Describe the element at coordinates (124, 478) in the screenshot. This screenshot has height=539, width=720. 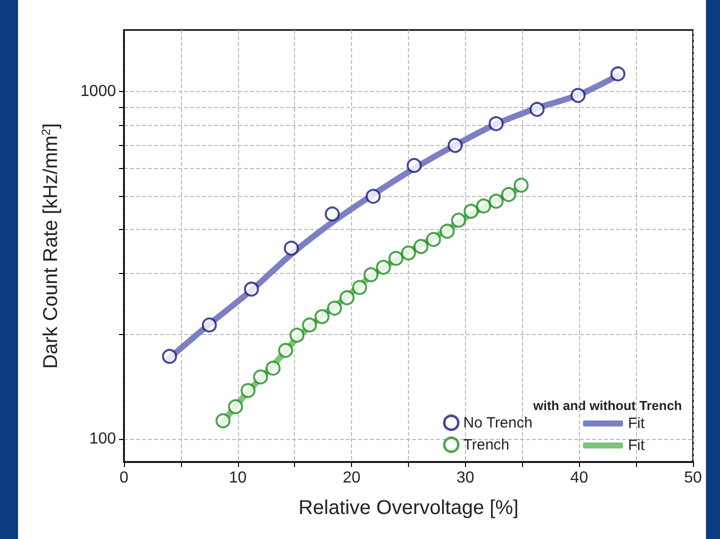
I see `x-tick-label: 0` at that location.